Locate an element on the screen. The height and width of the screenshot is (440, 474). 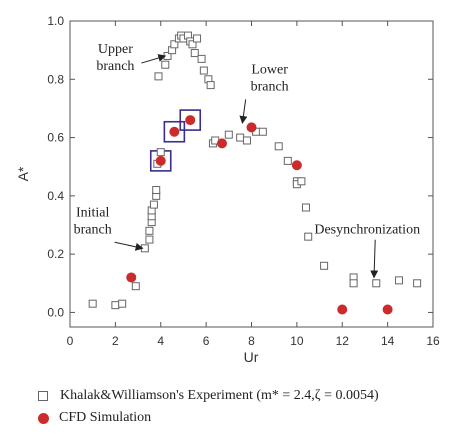
annotation-upper-branch-arrow is located at coordinates (154, 59).